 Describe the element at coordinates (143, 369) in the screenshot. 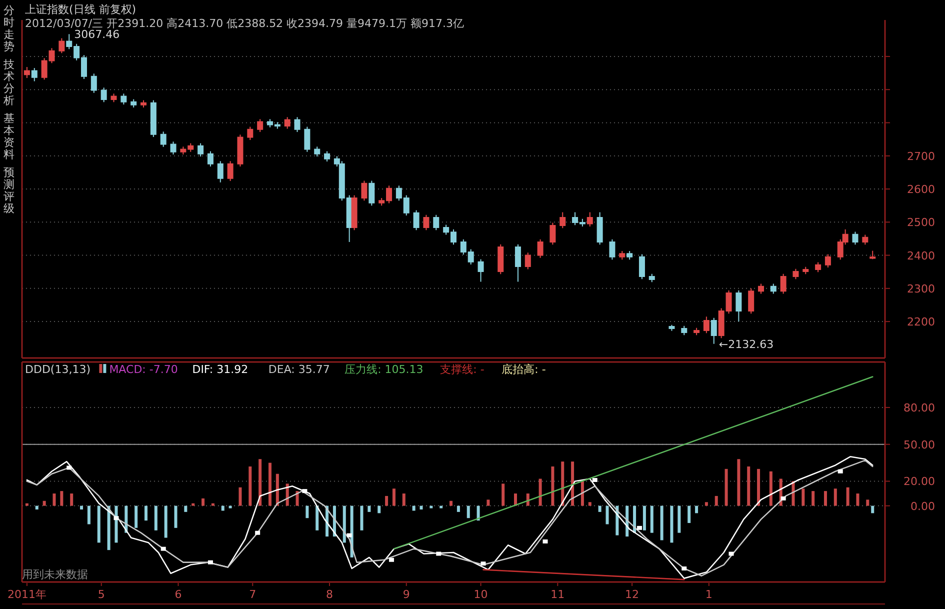

I see `legend-label: MACD: -7.70` at that location.